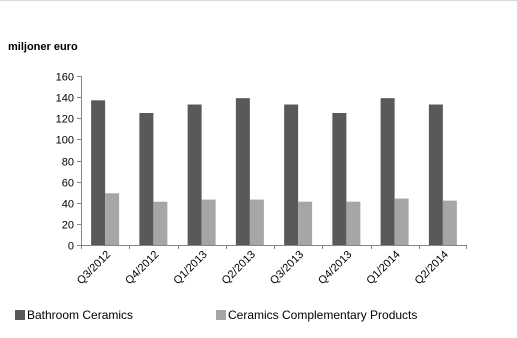 This screenshot has width=518, height=338. Describe the element at coordinates (43, 47) in the screenshot. I see `chart-title: miljoner euro` at that location.